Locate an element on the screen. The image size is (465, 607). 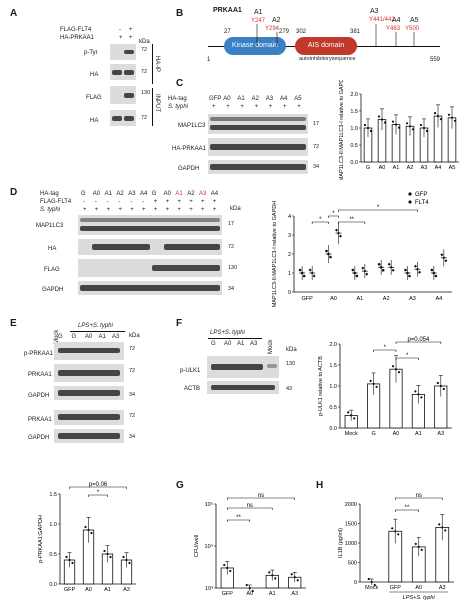
d-sig-2-line is located at coordinates (333, 216).